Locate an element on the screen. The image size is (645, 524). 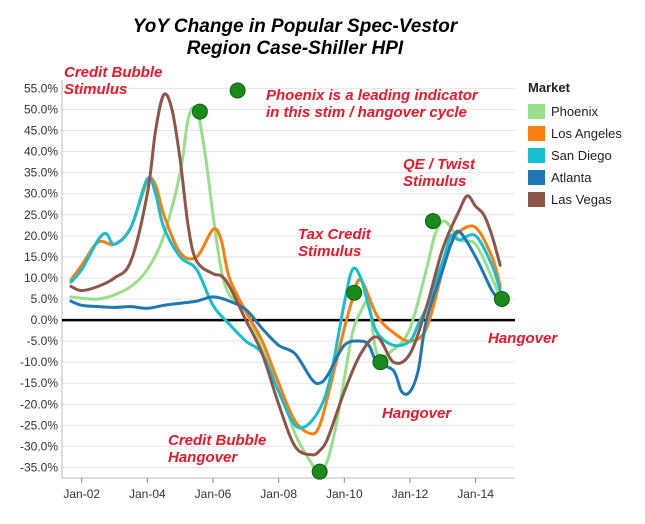
legend-label-atlanta: Atlanta is located at coordinates (571, 177).